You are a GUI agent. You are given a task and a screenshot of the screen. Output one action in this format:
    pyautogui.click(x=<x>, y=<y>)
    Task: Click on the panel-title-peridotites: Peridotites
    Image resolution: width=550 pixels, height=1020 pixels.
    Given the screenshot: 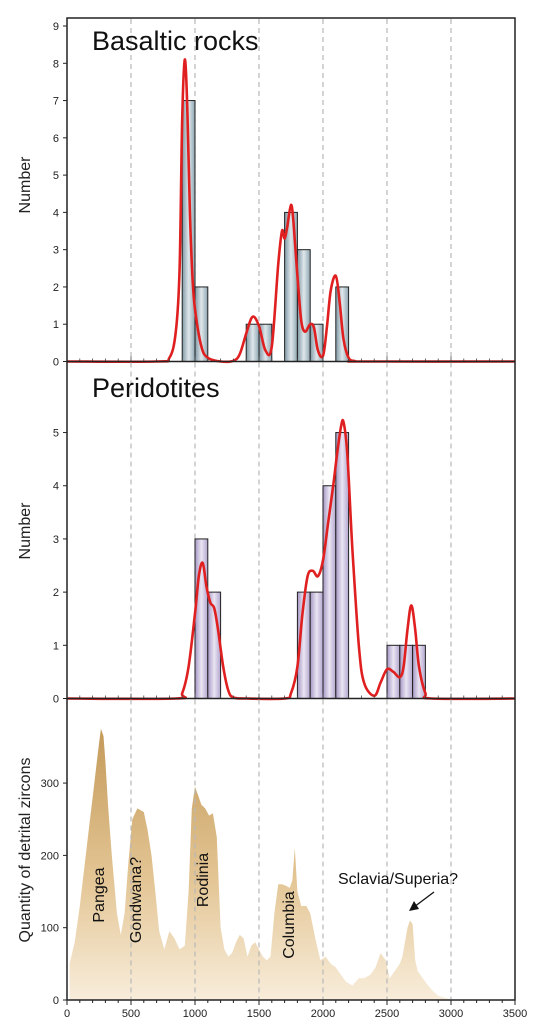 What is the action you would take?
    pyautogui.click(x=156, y=388)
    